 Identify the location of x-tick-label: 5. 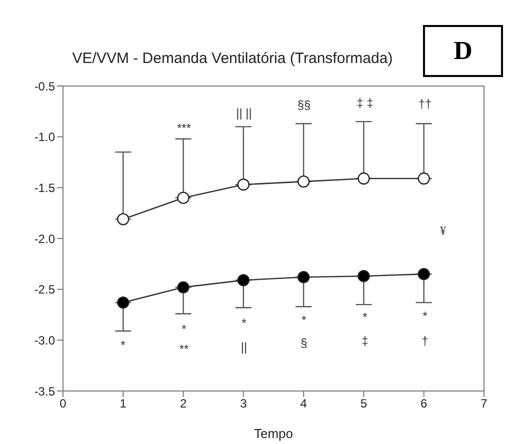
(364, 403).